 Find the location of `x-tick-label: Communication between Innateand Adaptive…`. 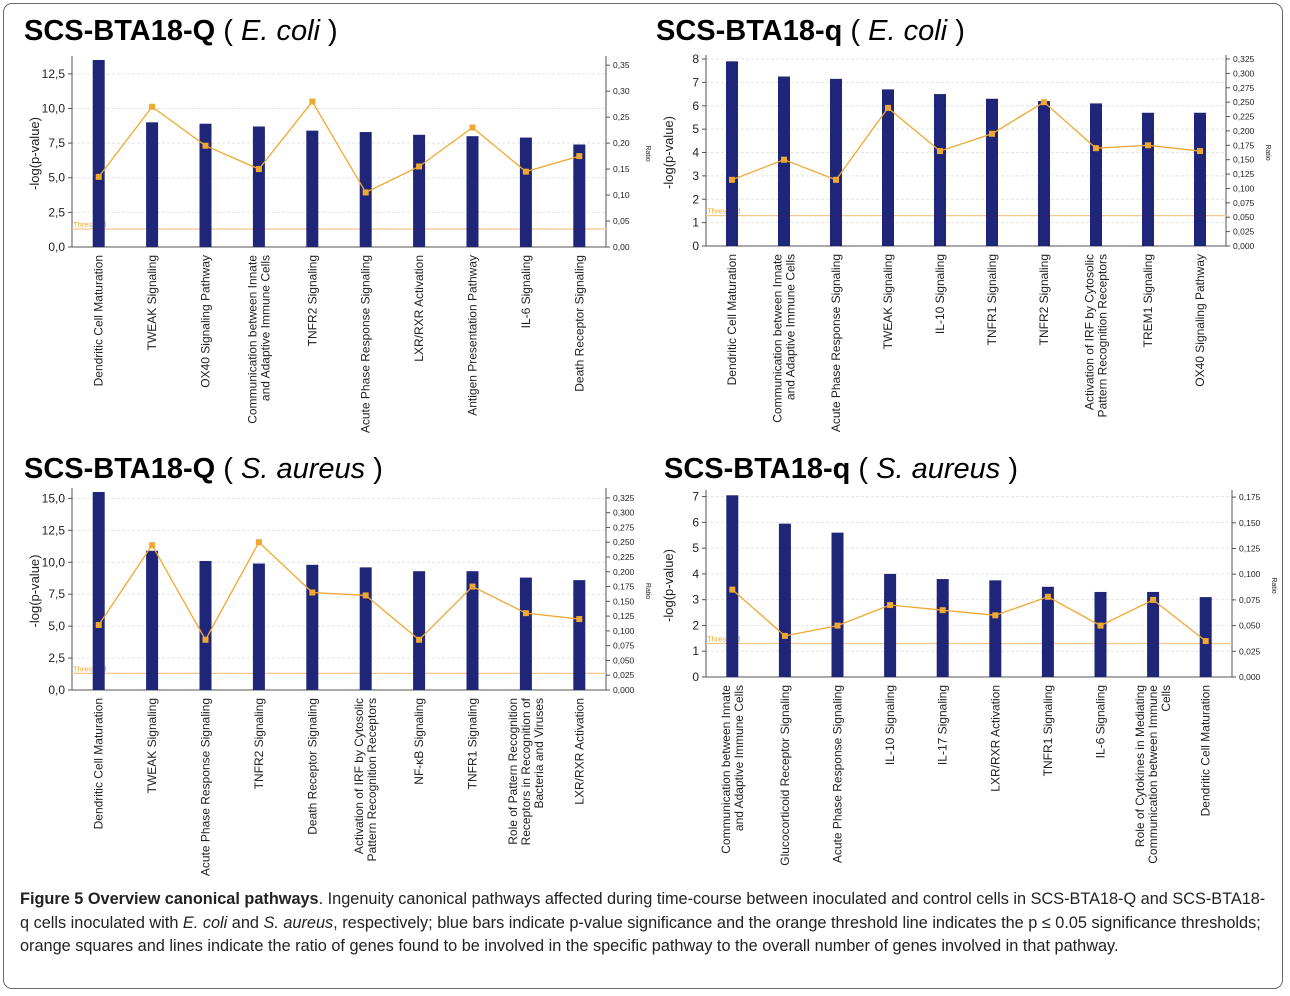

x-tick-label: Communication between Innateand Adaptive… is located at coordinates (258, 339).